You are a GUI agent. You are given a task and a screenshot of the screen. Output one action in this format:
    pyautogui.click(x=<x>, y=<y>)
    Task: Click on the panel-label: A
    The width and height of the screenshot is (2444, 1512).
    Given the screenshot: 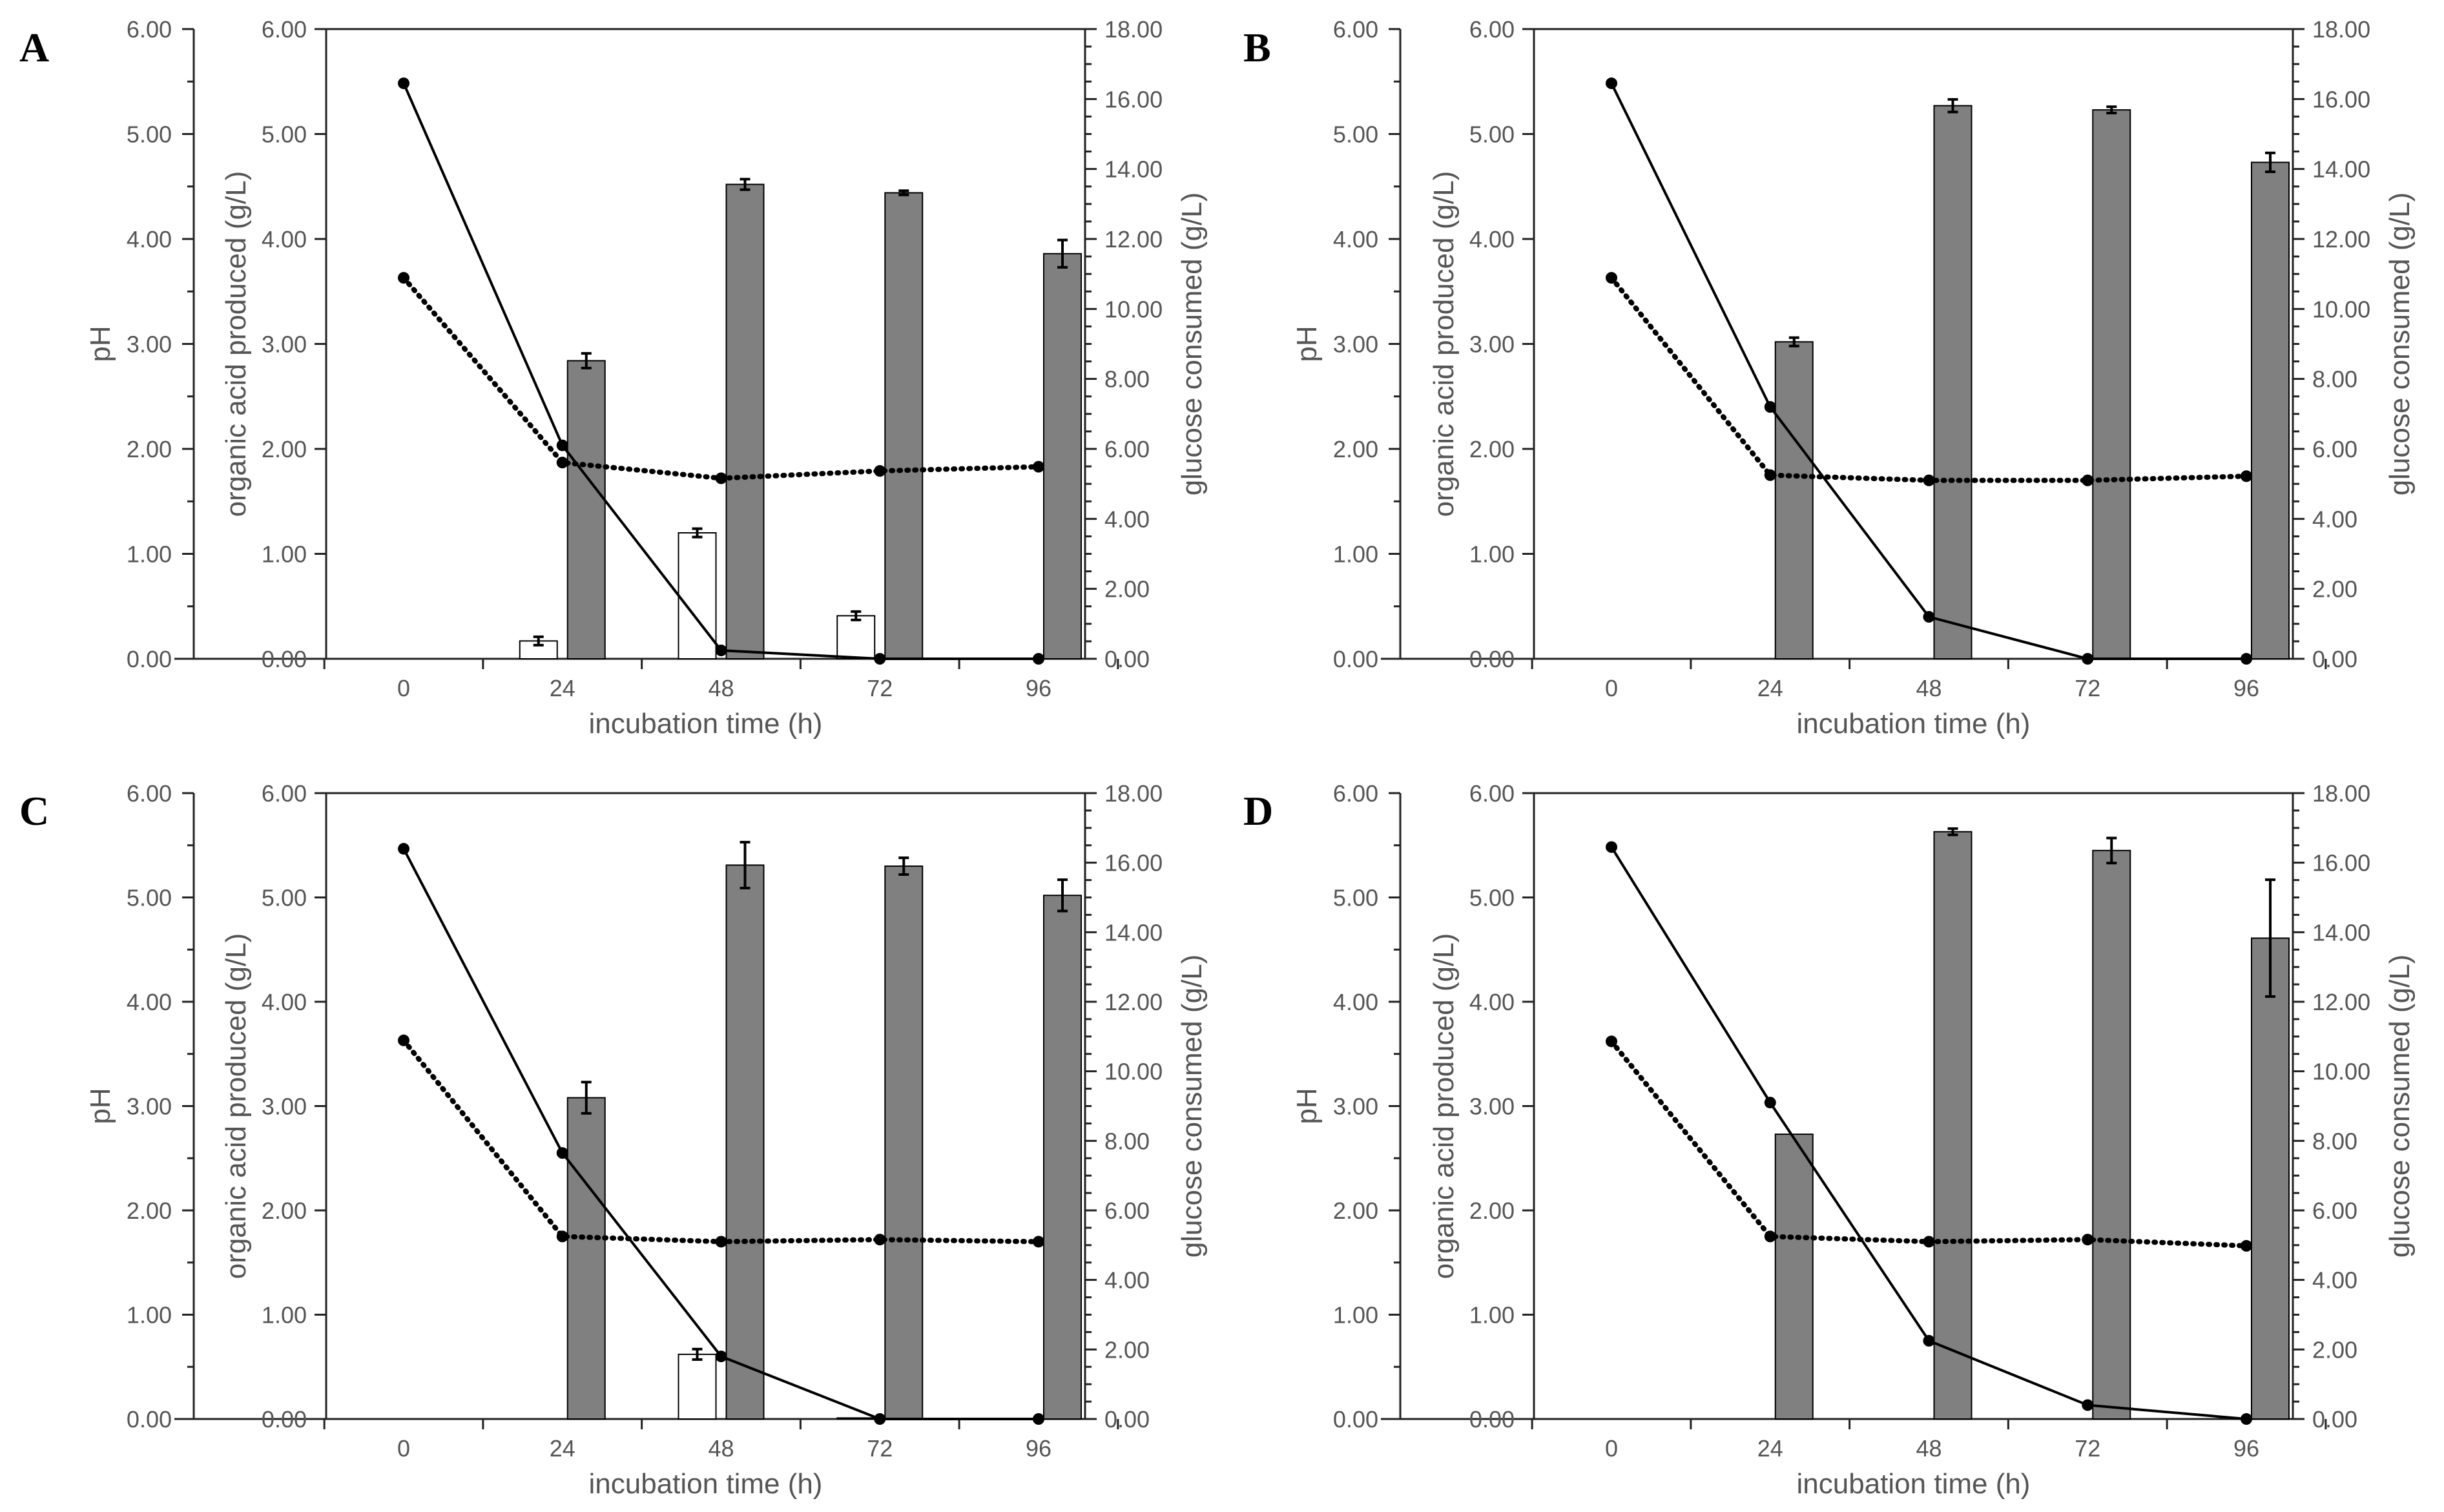 What is the action you would take?
    pyautogui.click(x=34, y=47)
    